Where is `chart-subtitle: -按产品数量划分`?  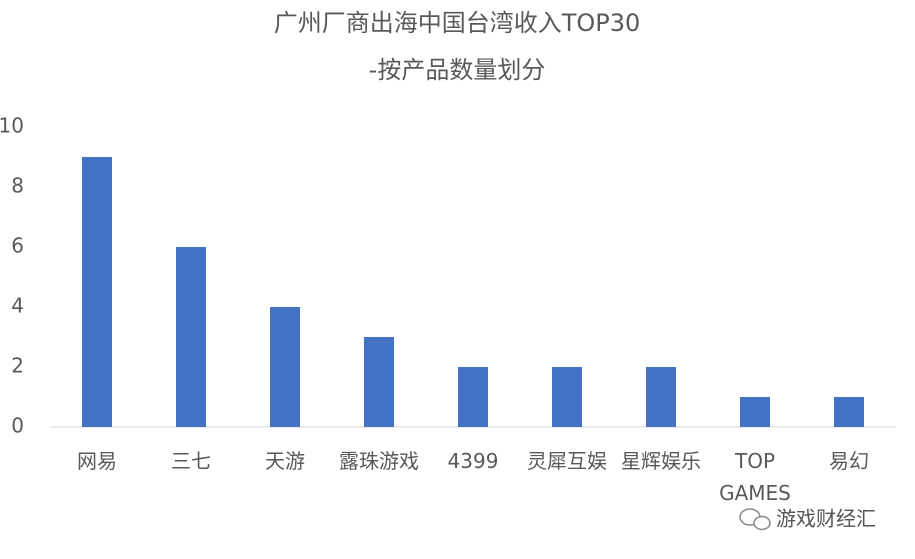 chart-subtitle: -按产品数量划分 is located at coordinates (457, 70).